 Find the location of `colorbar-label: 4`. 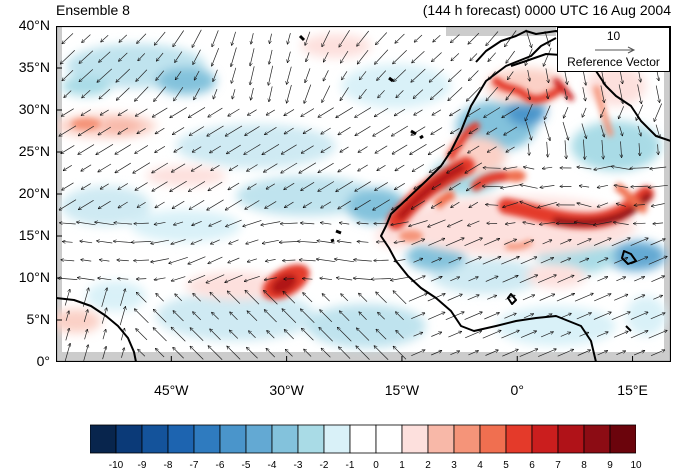

colorbar-label: 4 is located at coordinates (480, 465).